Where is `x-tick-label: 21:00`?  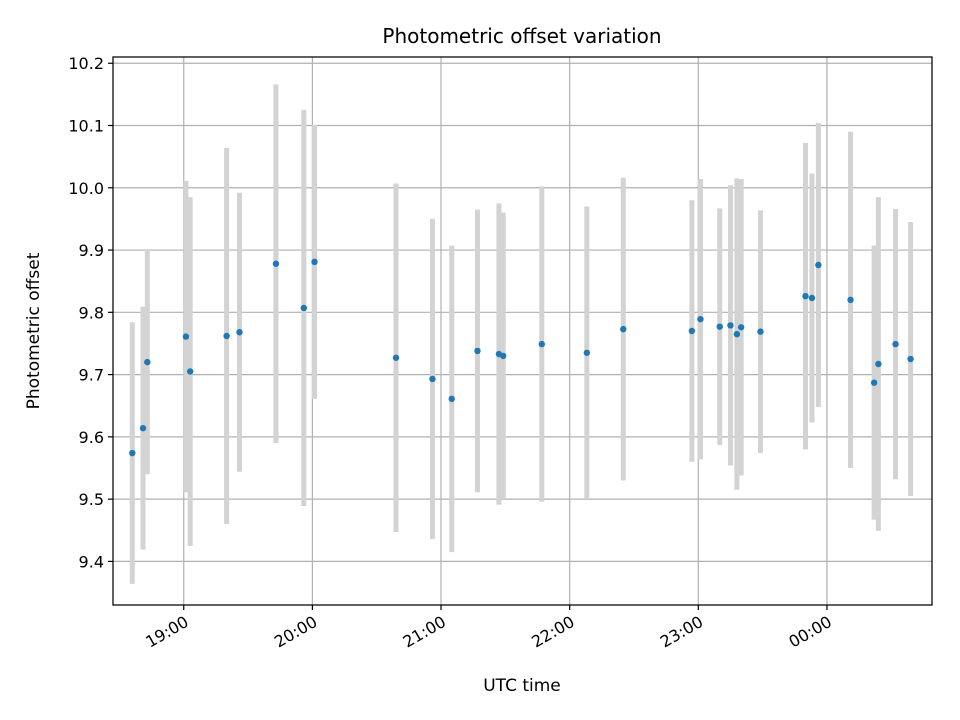
x-tick-label: 21:00 is located at coordinates (424, 632).